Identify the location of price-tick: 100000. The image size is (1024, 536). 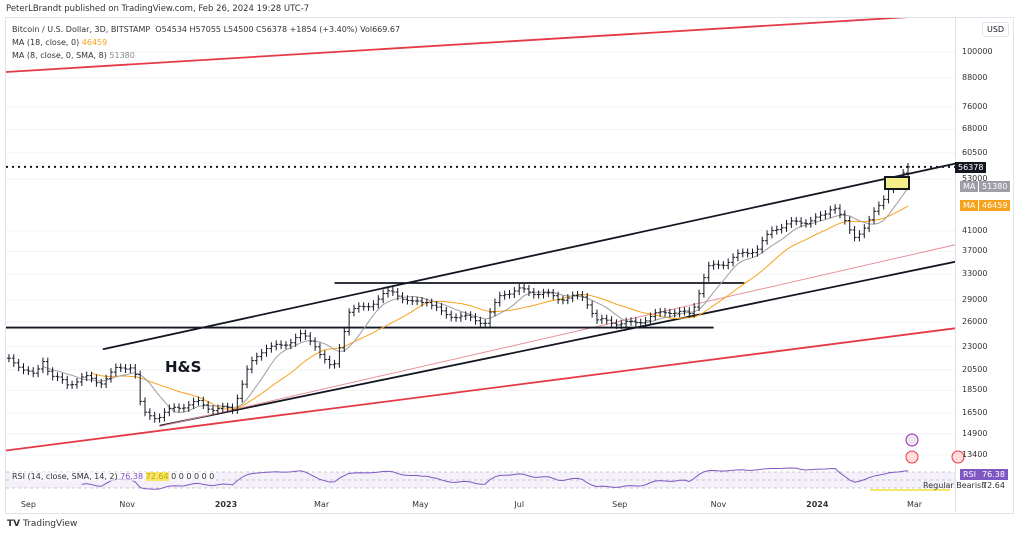
(977, 51).